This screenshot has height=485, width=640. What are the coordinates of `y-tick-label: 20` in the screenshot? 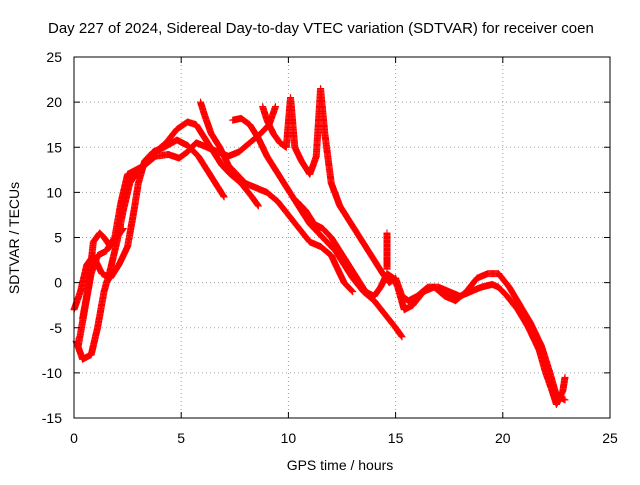 It's located at (54, 102).